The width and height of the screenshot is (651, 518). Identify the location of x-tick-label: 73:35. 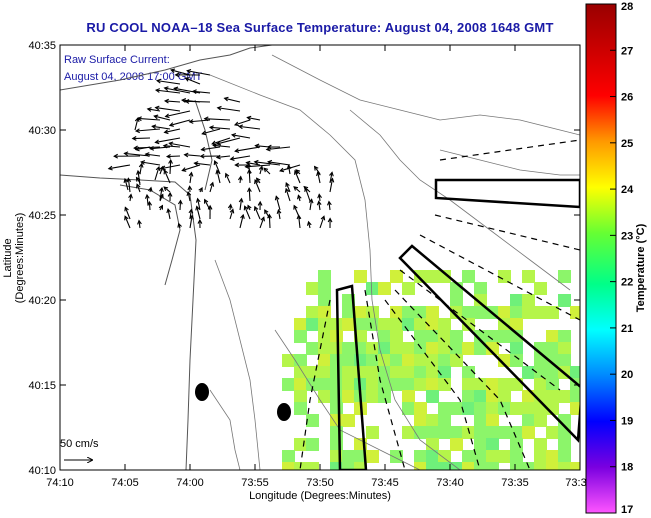
(515, 483).